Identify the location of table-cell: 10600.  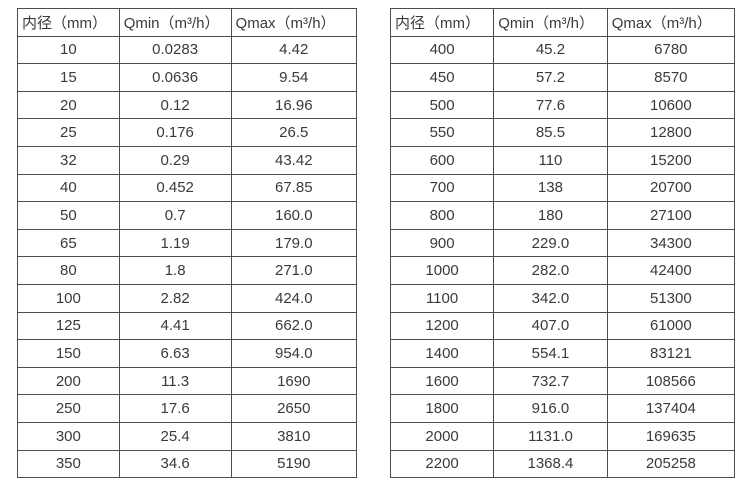
(671, 105).